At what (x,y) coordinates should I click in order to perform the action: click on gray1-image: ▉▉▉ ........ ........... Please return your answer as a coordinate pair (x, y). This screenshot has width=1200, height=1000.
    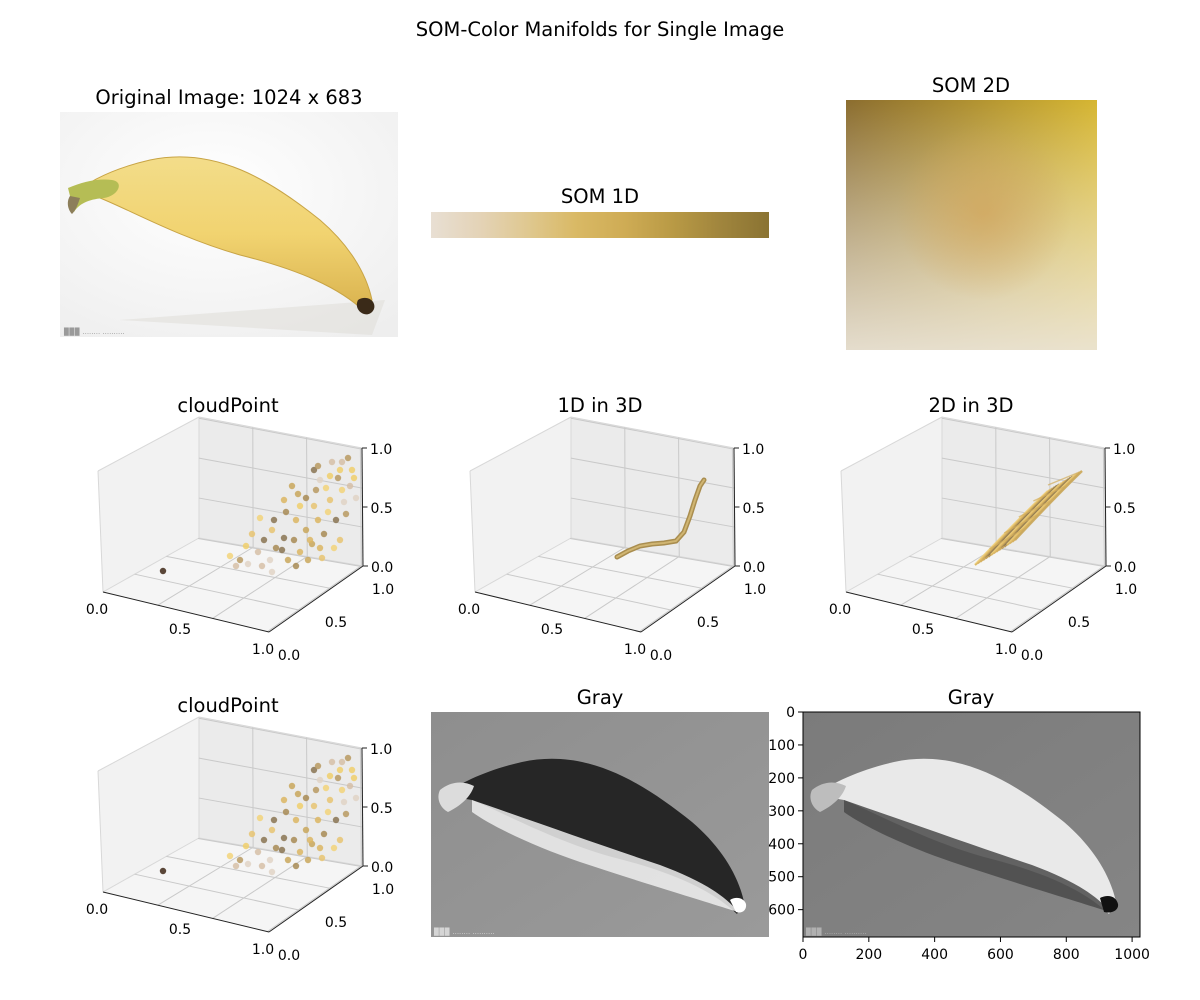
    Looking at the image, I should click on (600, 824).